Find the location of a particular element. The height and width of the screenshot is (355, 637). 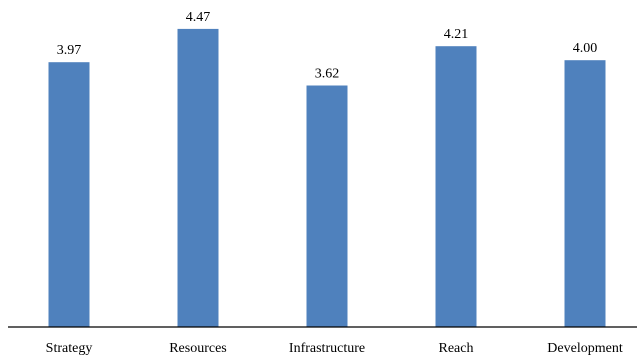

value-label-infrastructure: 3.62 is located at coordinates (327, 74).